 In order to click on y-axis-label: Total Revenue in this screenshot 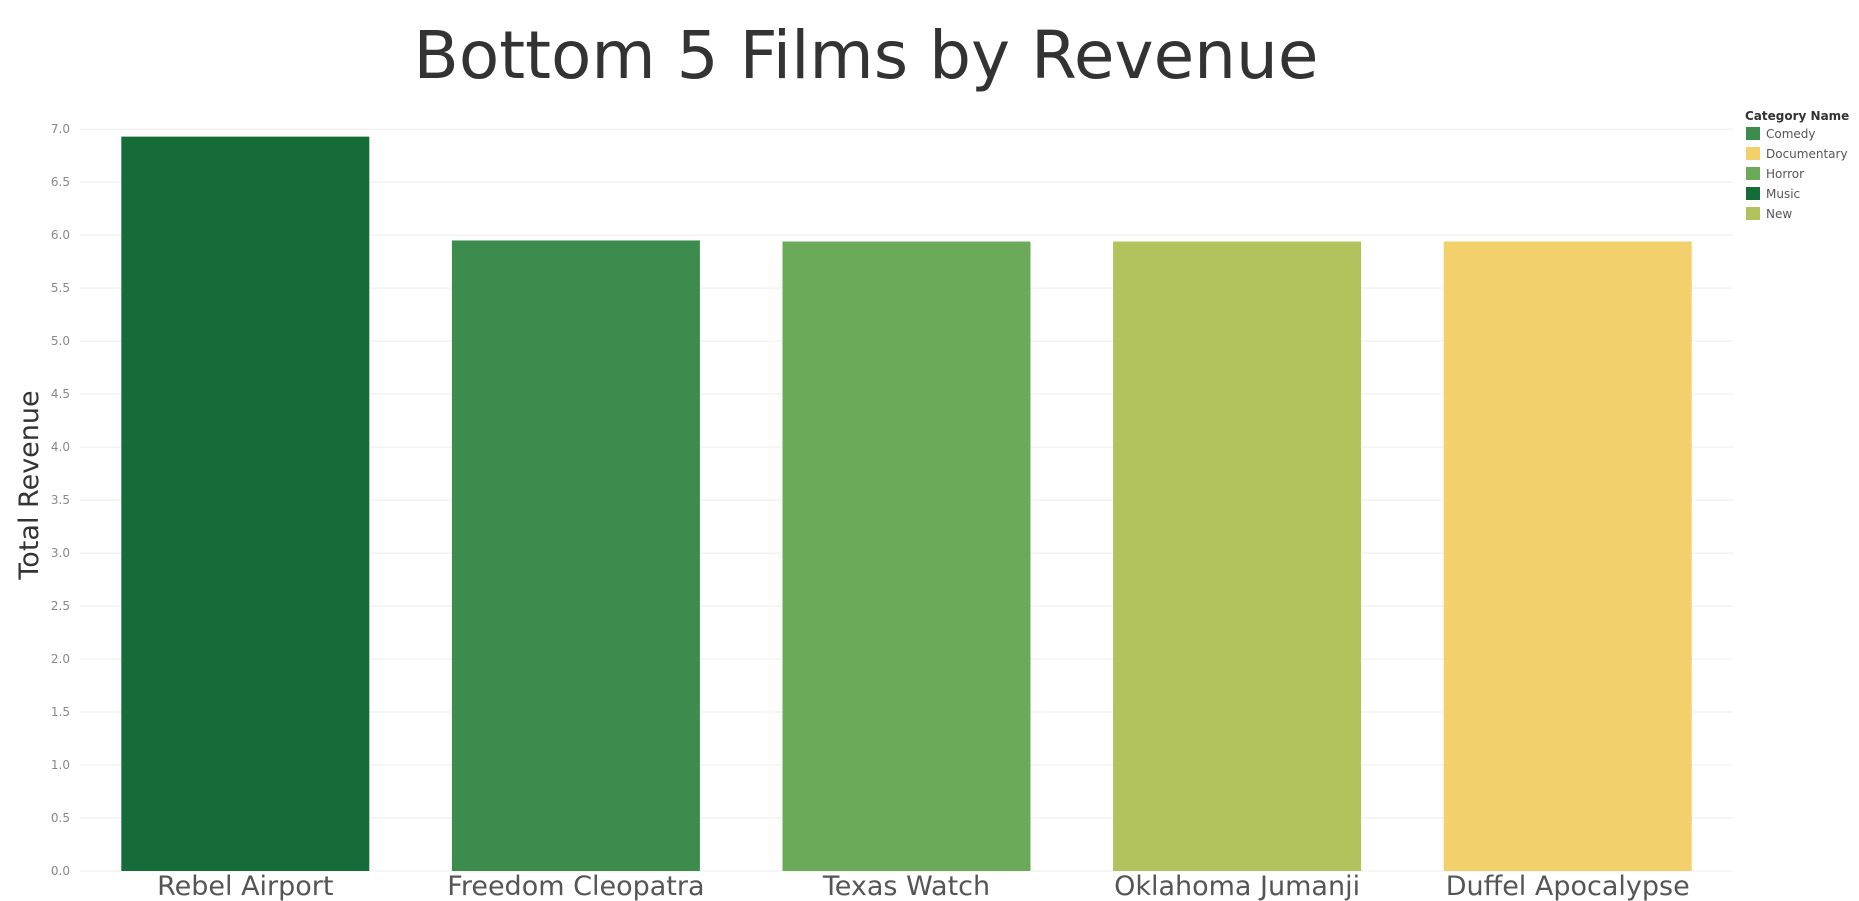, I will do `click(29, 485)`.